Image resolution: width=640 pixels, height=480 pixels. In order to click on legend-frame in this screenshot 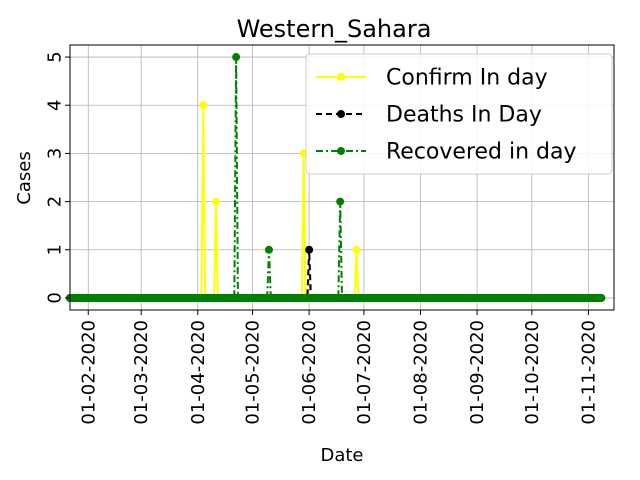, I will do `click(459, 114)`.